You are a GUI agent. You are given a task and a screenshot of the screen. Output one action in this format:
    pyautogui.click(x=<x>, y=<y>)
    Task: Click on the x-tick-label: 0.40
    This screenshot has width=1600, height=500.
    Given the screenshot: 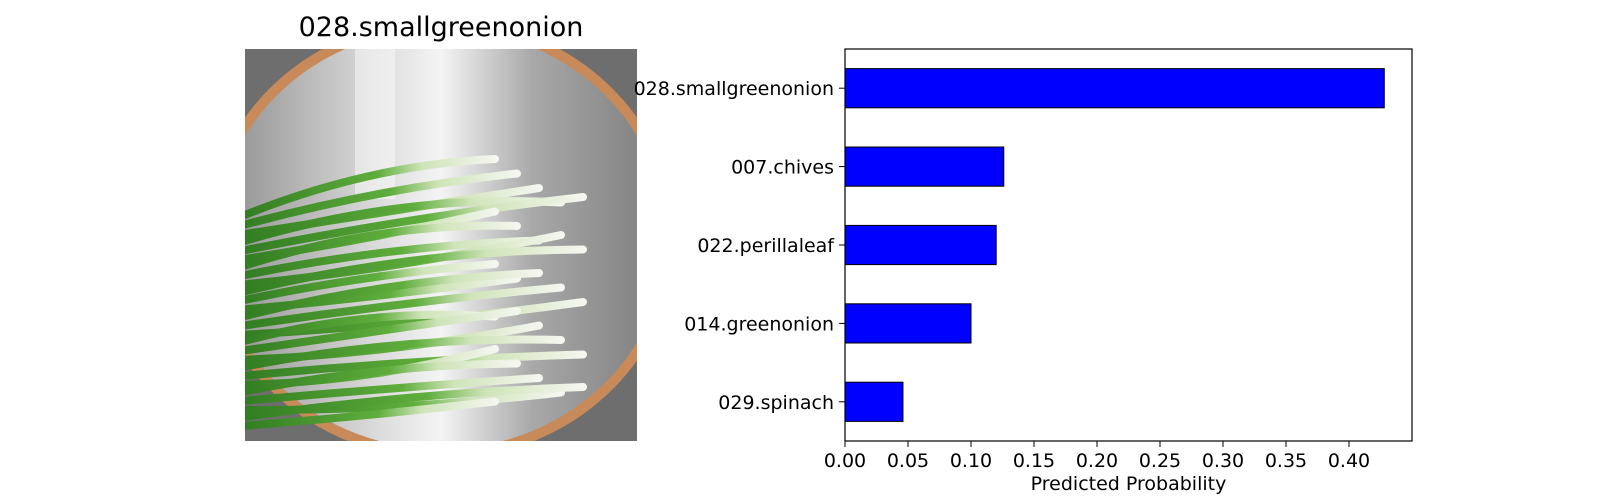 What is the action you would take?
    pyautogui.click(x=1349, y=461)
    